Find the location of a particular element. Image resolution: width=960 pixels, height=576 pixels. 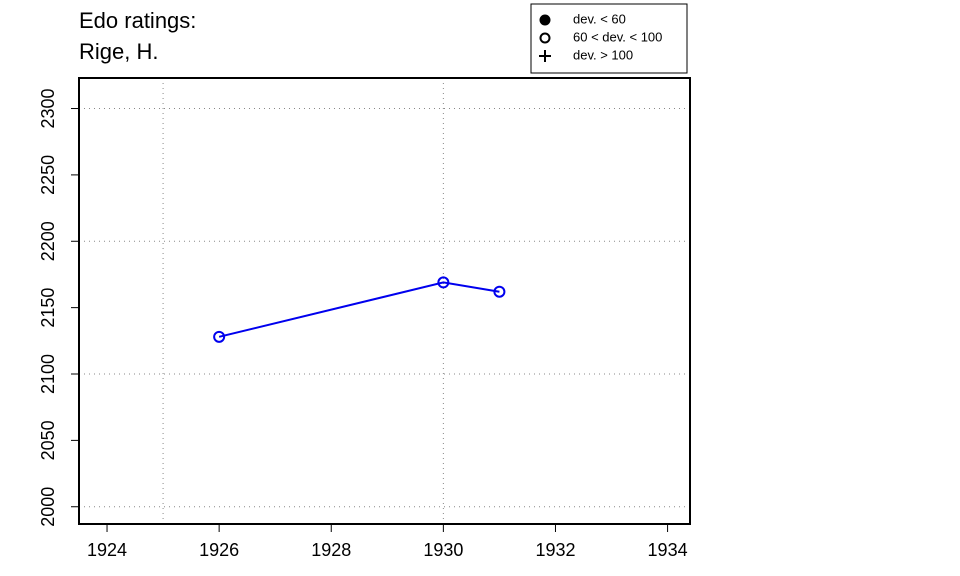

legend-label: 60 < dev. < 100 is located at coordinates (617, 36).